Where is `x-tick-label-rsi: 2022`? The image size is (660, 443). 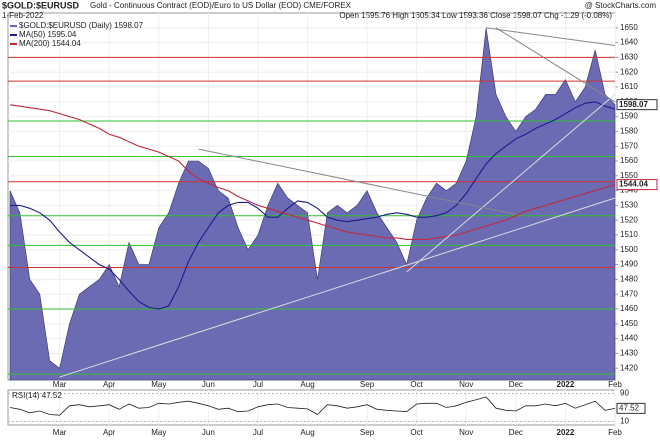
x-tick-label-rsi: 2022 is located at coordinates (566, 432).